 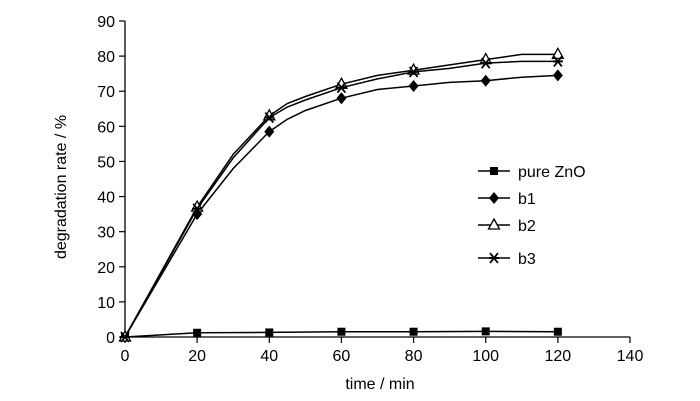 I want to click on legend-item: b2, so click(x=507, y=226).